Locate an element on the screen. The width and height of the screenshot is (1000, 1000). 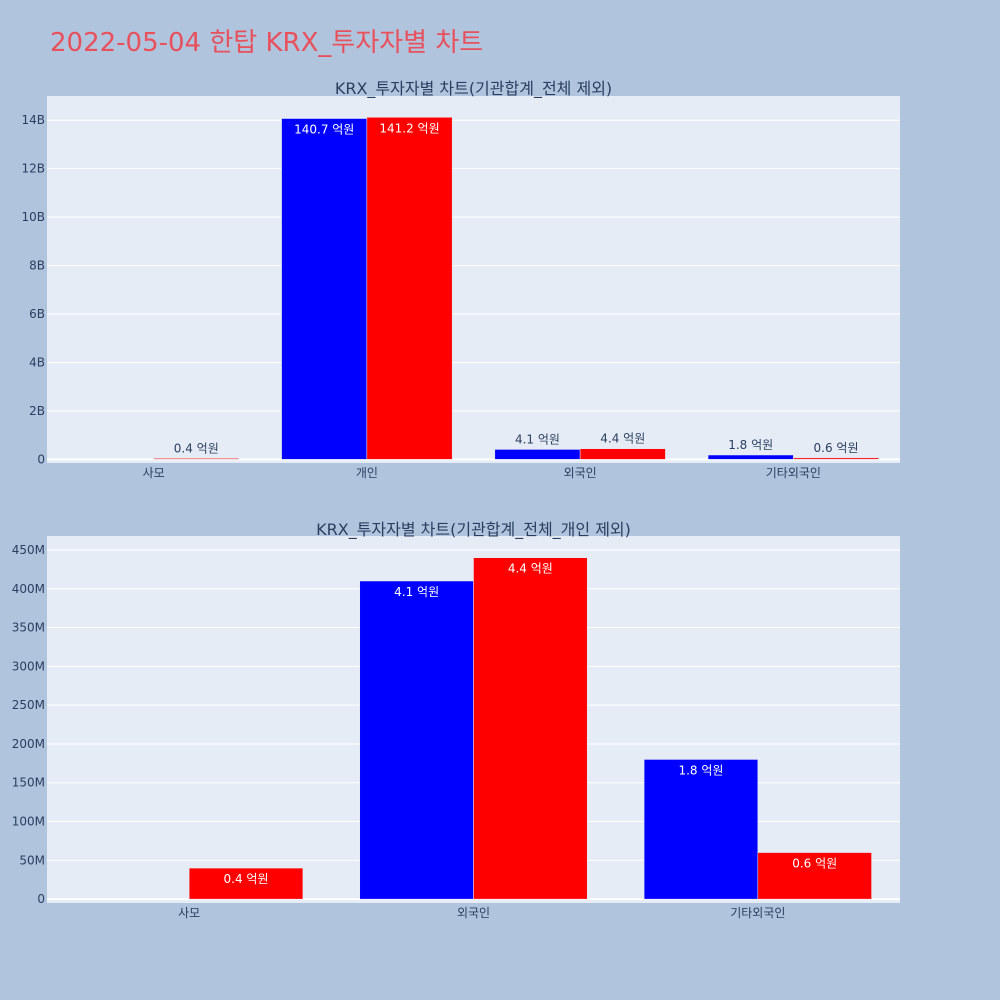
data-label: 141.2 억원 is located at coordinates (409, 128).